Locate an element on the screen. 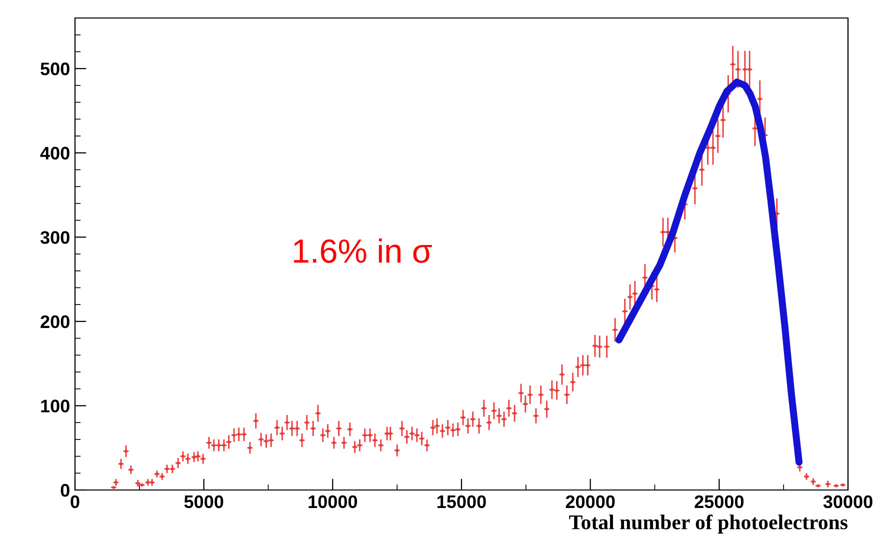 Image resolution: width=896 pixels, height=545 pixels. x-axis-title: Total number of photoelectrons is located at coordinates (708, 524).